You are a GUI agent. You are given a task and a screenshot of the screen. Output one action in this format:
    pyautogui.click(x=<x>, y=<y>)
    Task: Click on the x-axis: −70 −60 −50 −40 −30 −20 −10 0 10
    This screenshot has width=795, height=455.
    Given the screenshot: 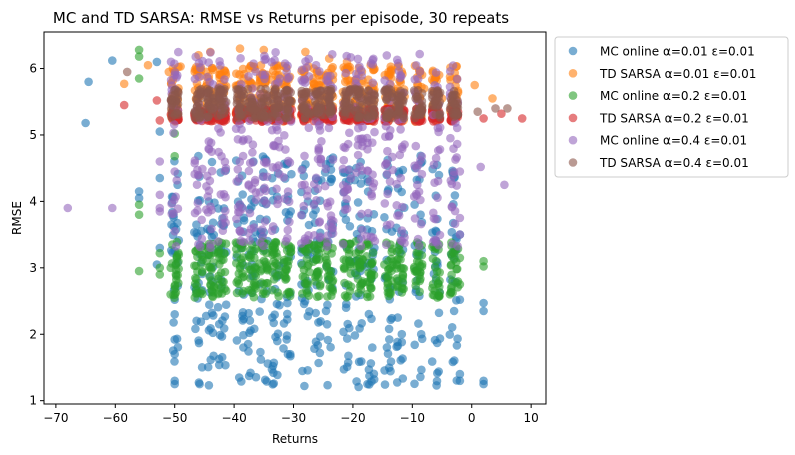 What is the action you would take?
    pyautogui.click(x=291, y=414)
    